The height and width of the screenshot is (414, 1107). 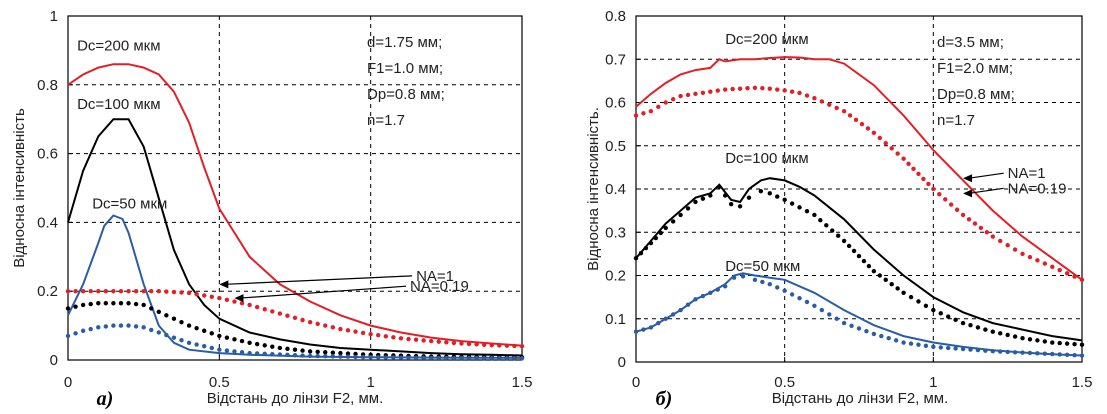 What do you see at coordinates (404, 42) in the screenshot?
I see `parameter-text: d=1.75 мм;` at bounding box center [404, 42].